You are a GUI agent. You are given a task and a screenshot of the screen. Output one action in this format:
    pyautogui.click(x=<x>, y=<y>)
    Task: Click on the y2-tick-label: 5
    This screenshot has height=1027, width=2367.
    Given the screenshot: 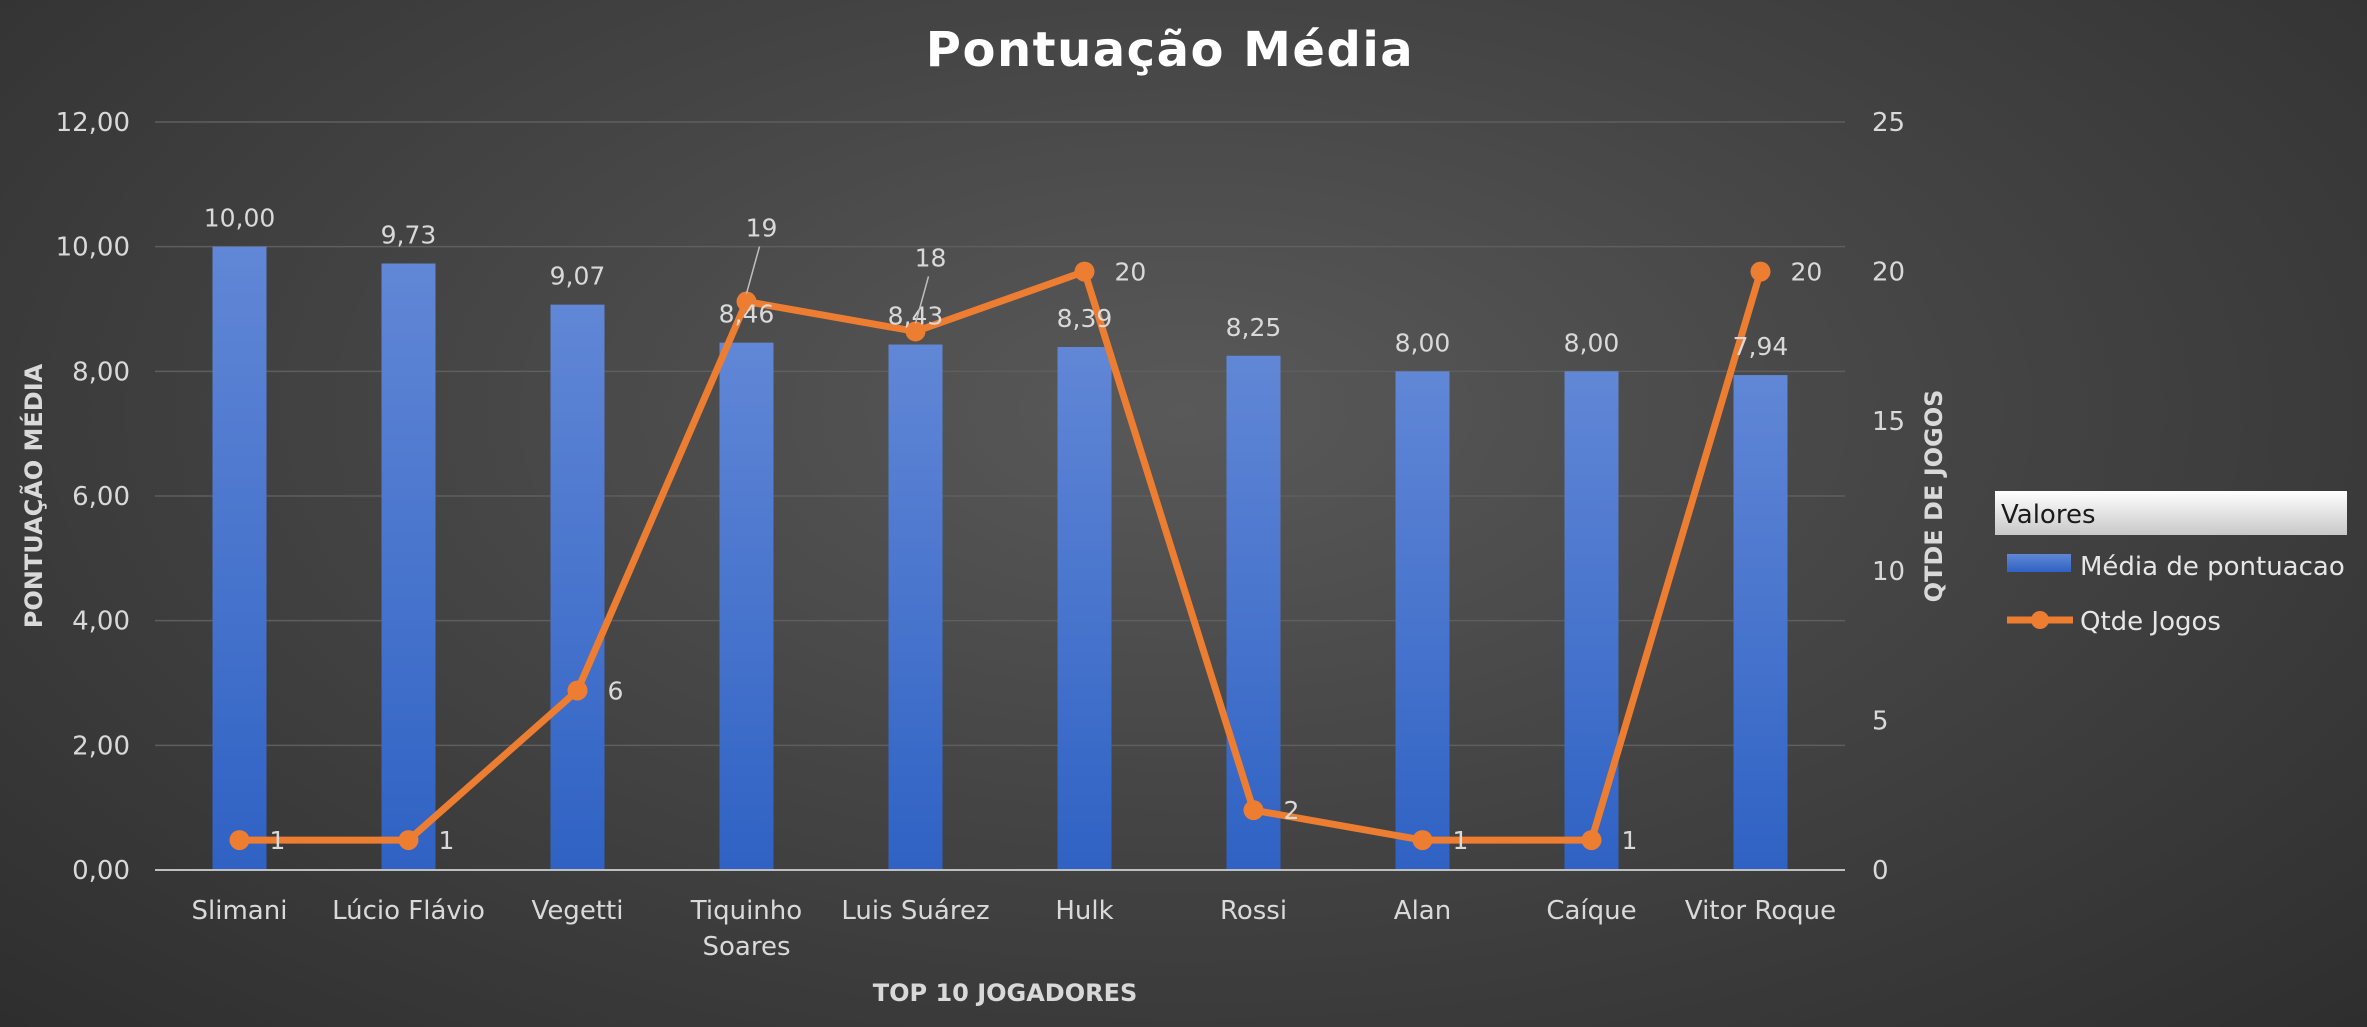 What is the action you would take?
    pyautogui.click(x=1880, y=721)
    